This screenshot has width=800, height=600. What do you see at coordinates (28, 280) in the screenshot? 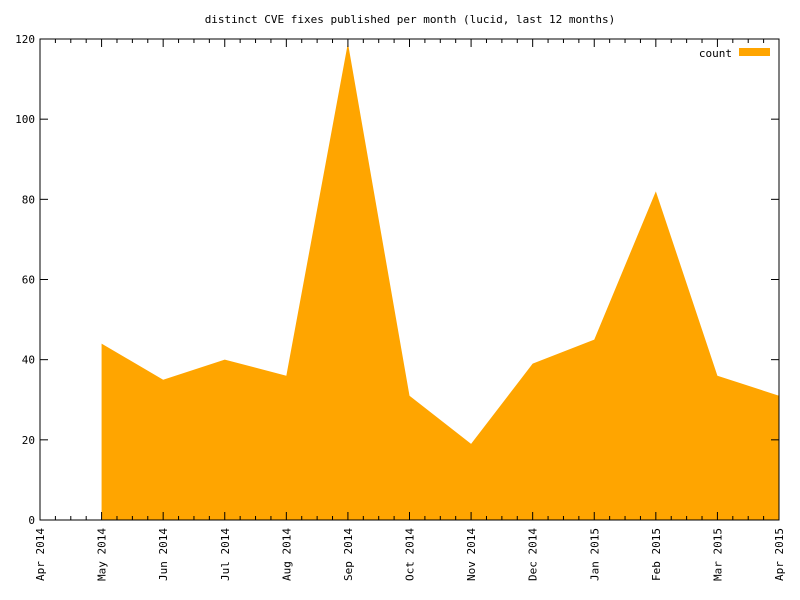
I see `y-tick-label: 60` at bounding box center [28, 280].